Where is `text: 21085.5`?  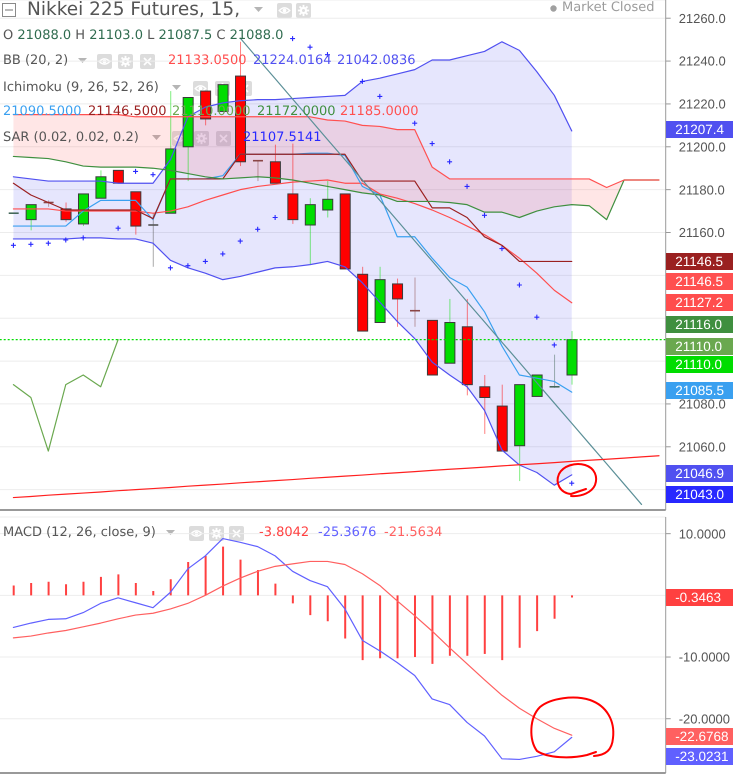 text: 21085.5 is located at coordinates (700, 390).